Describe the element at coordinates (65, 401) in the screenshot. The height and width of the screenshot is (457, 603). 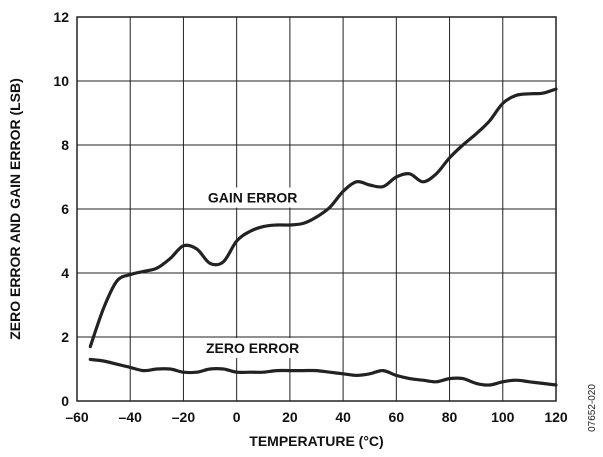
I see `y-tick-label: 0` at that location.